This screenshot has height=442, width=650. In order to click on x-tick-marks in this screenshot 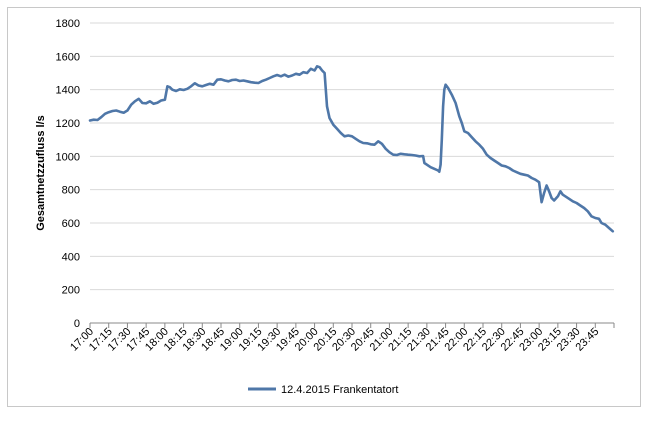, I will do `click(352, 325)`.